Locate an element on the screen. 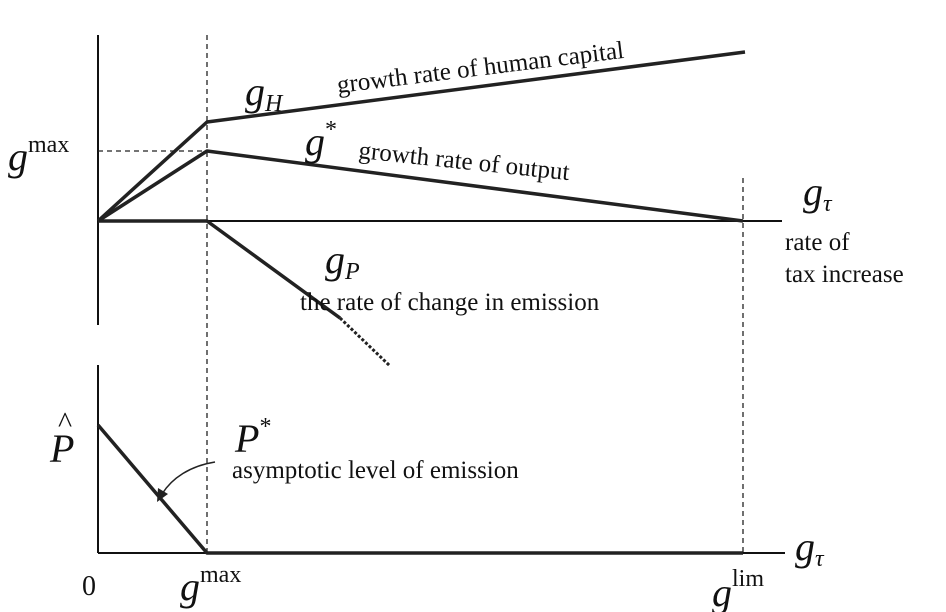 Image resolution: width=946 pixels, height=612 pixels. Phat-label: P is located at coordinates (61, 448).